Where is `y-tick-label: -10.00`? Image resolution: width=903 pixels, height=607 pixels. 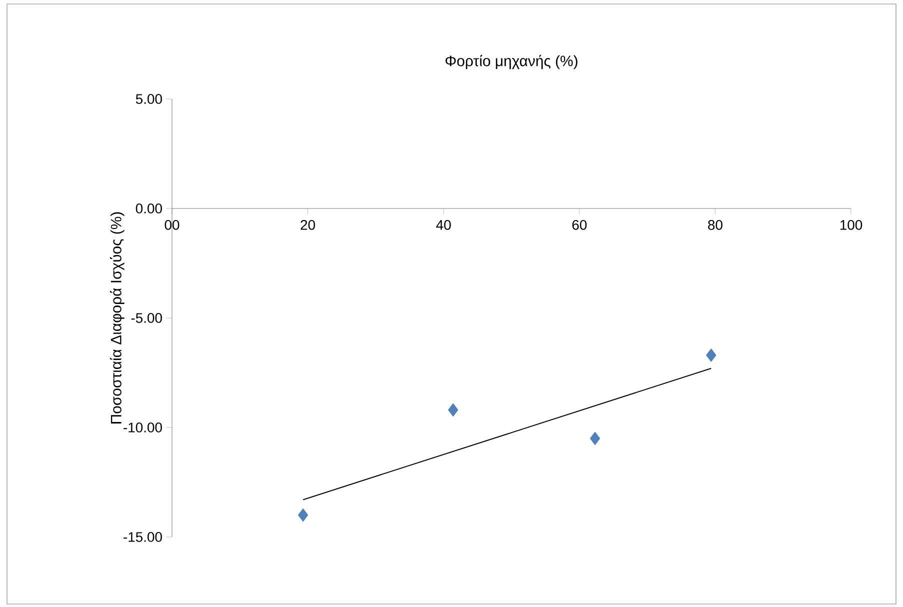 y-tick-label: -10.00 is located at coordinates (143, 427).